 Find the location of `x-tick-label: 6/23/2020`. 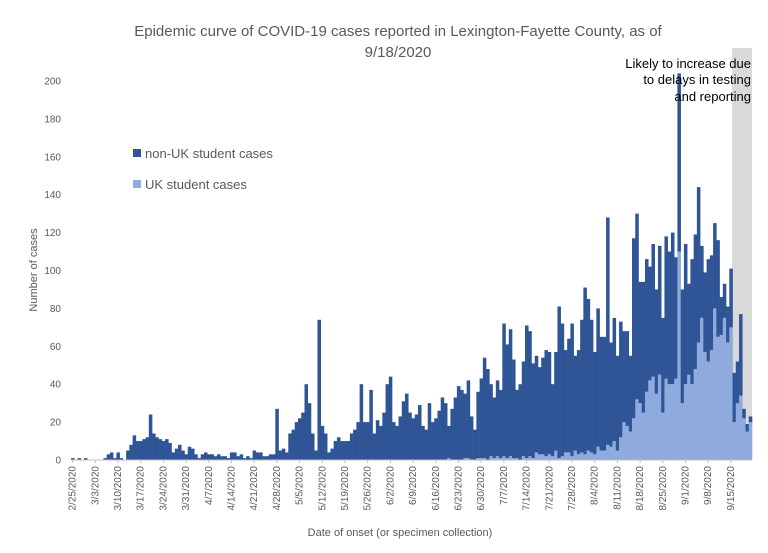

x-tick-label: 6/23/2020 is located at coordinates (459, 488).